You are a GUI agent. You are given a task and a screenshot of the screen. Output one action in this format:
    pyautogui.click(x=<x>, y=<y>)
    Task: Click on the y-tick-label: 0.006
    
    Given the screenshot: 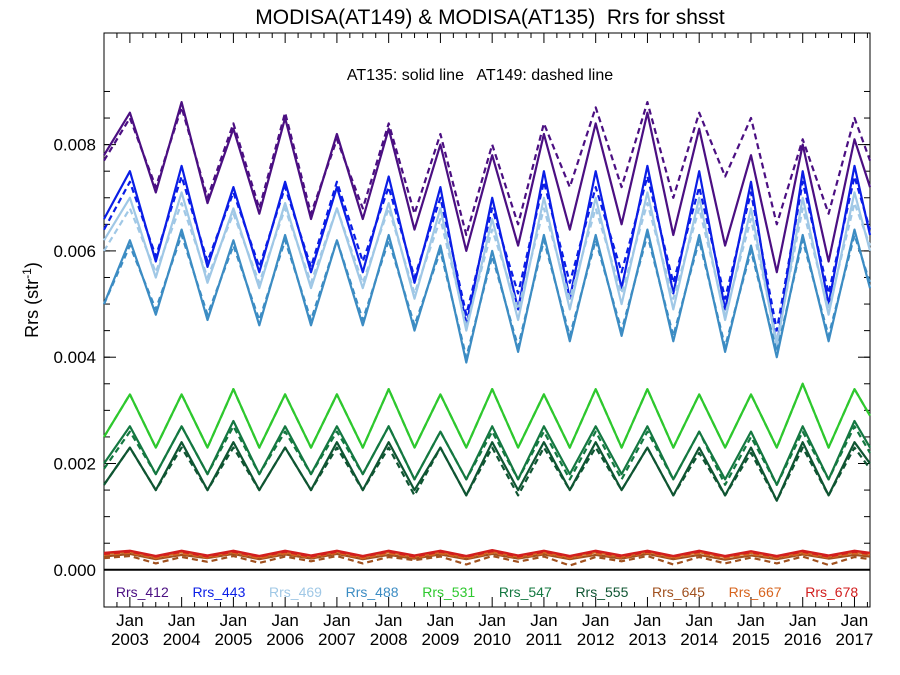 What is the action you would take?
    pyautogui.click(x=74, y=251)
    